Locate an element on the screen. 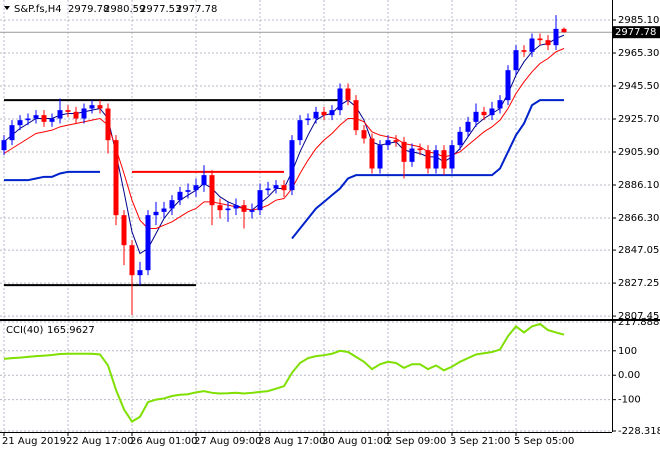 The height and width of the screenshot is (450, 660). y-tick-label: 2965.30 is located at coordinates (638, 53).